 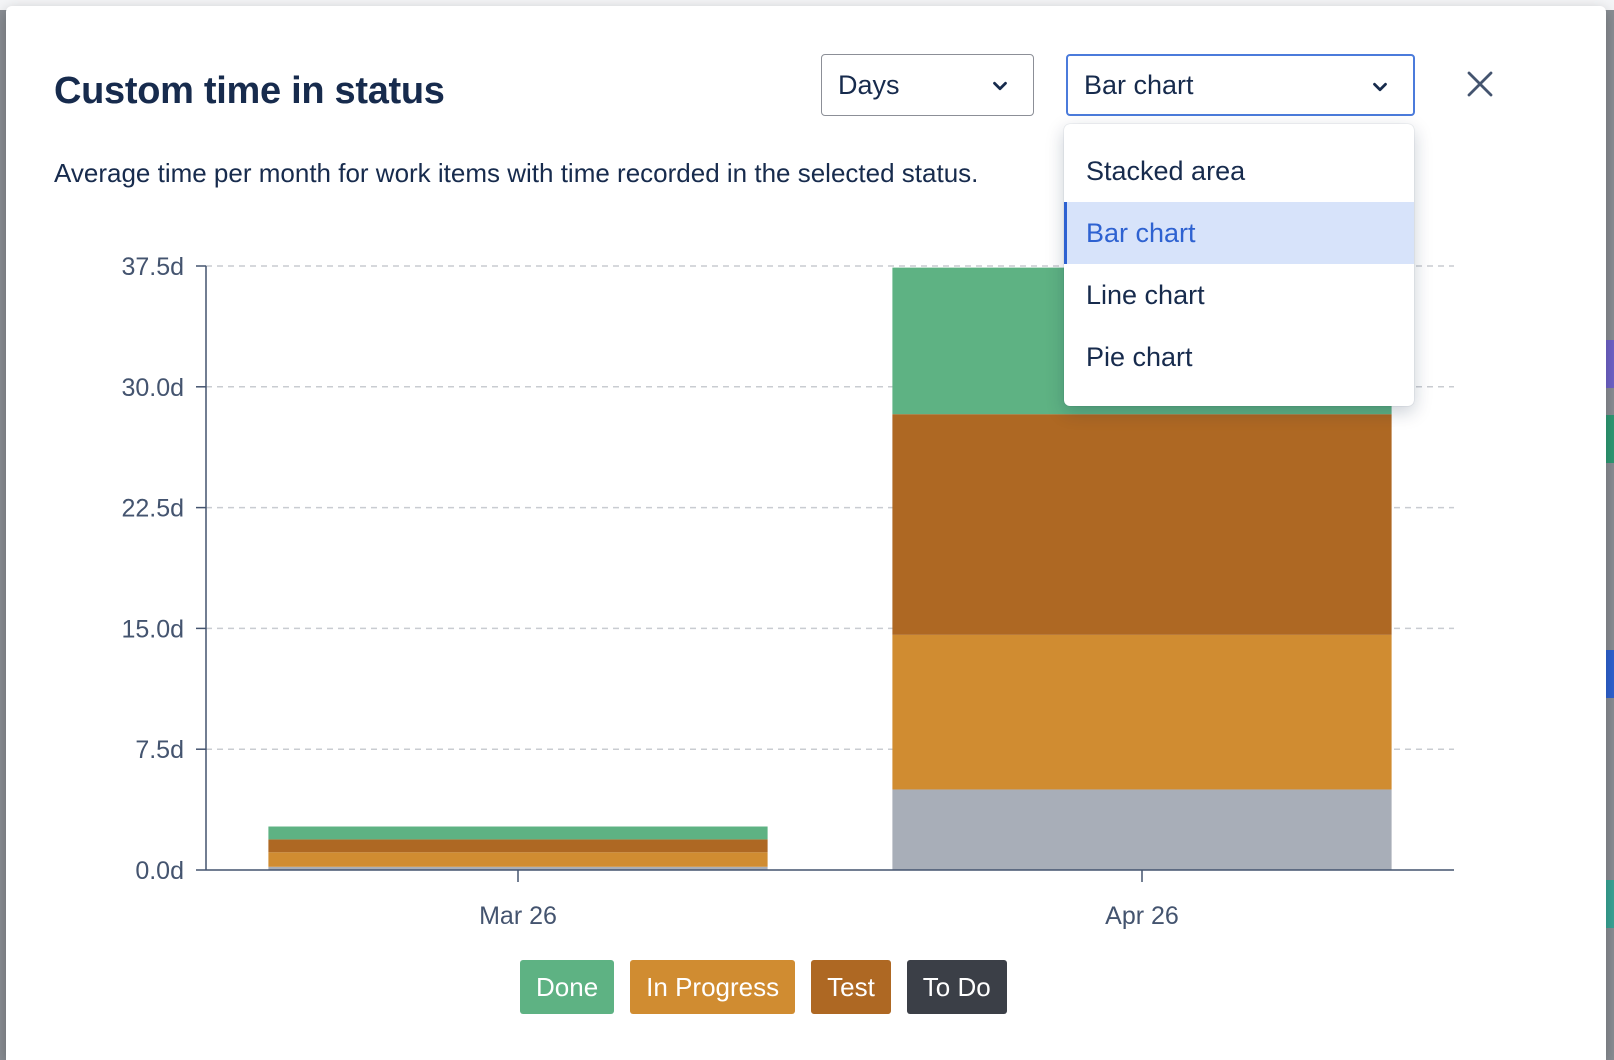 What do you see at coordinates (851, 987) in the screenshot?
I see `legend-chip-test: Test` at bounding box center [851, 987].